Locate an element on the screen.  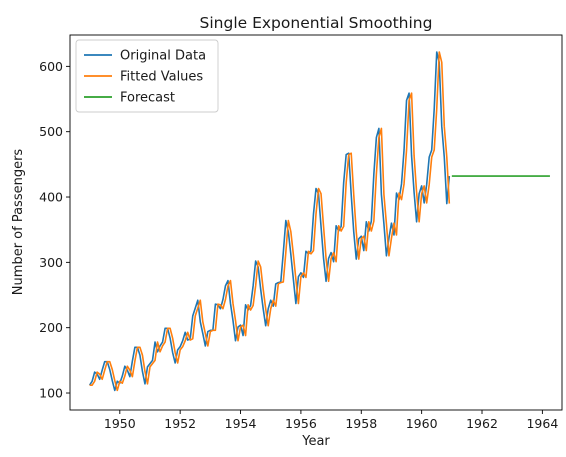
x-tick-label: 1956 is located at coordinates (301, 423).